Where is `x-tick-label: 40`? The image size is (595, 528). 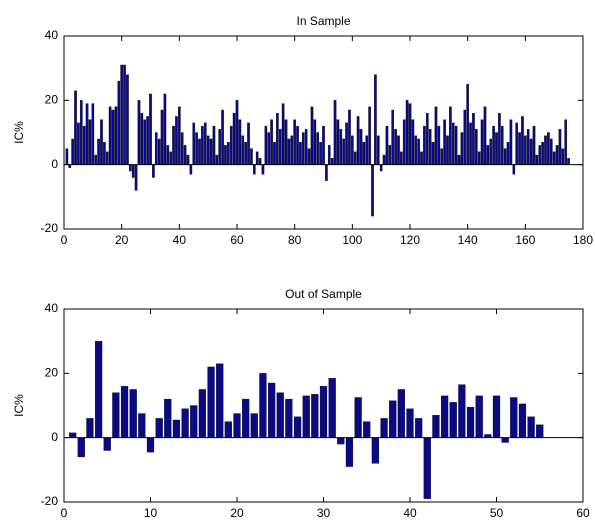 x-tick-label: 40 is located at coordinates (410, 513).